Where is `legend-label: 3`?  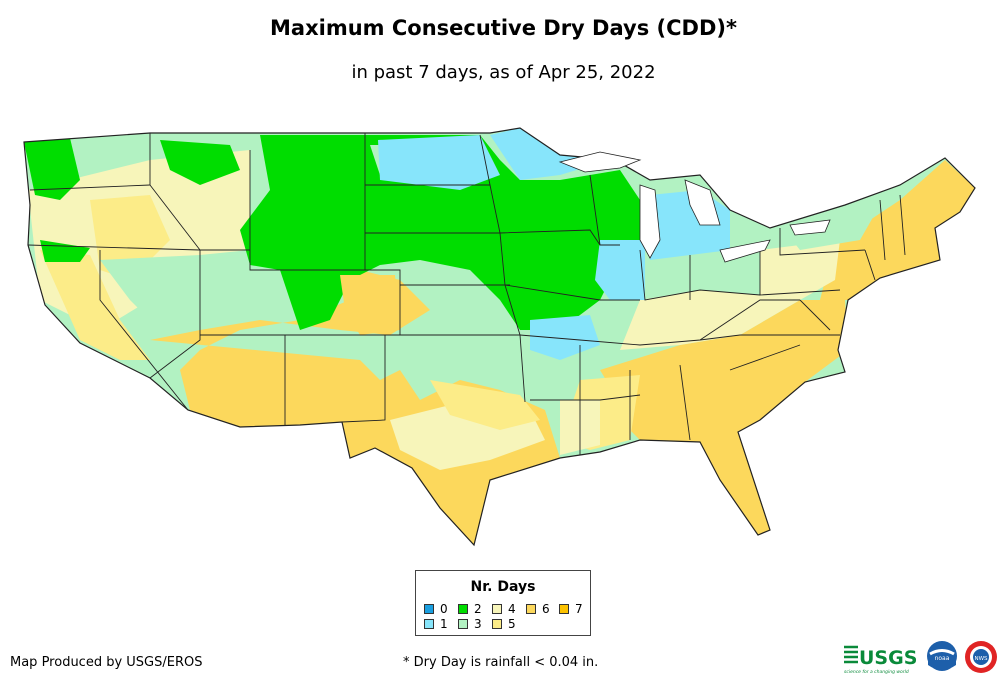
legend-label: 3 is located at coordinates (478, 624).